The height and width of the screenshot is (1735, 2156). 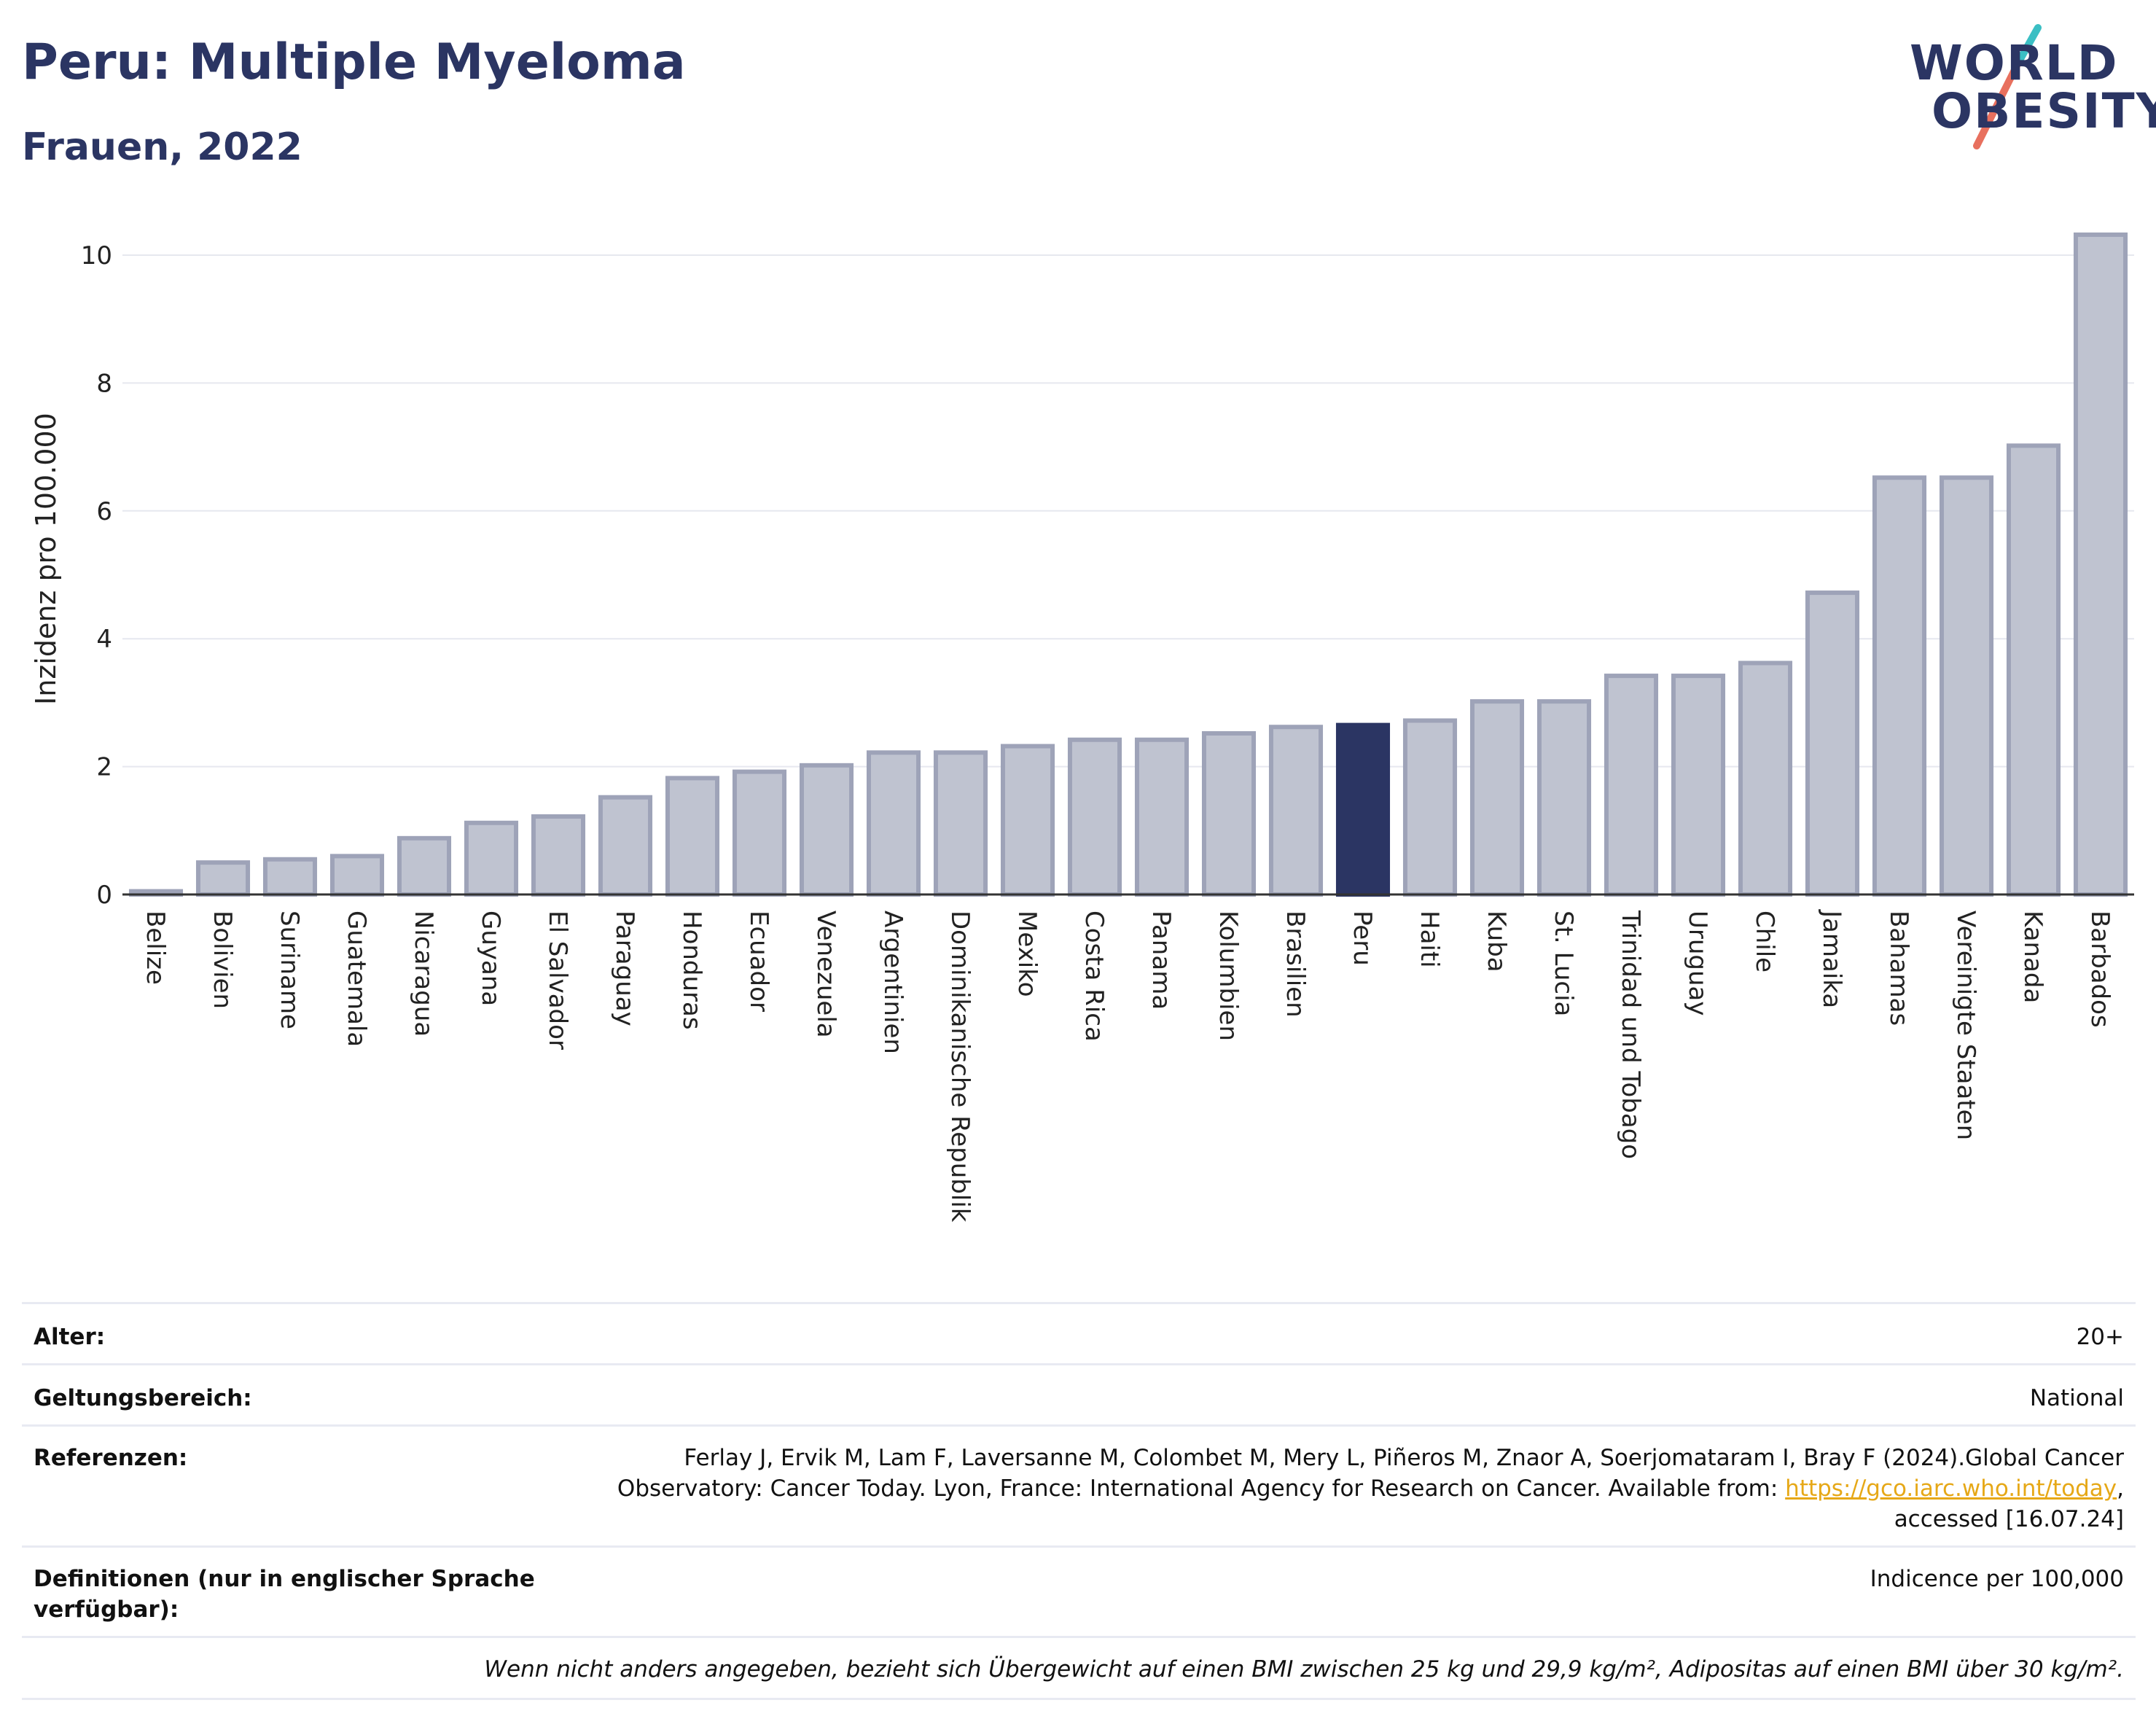 What do you see at coordinates (1997, 1579) in the screenshot?
I see `meta-value-definitions: Indicence per 100,000` at bounding box center [1997, 1579].